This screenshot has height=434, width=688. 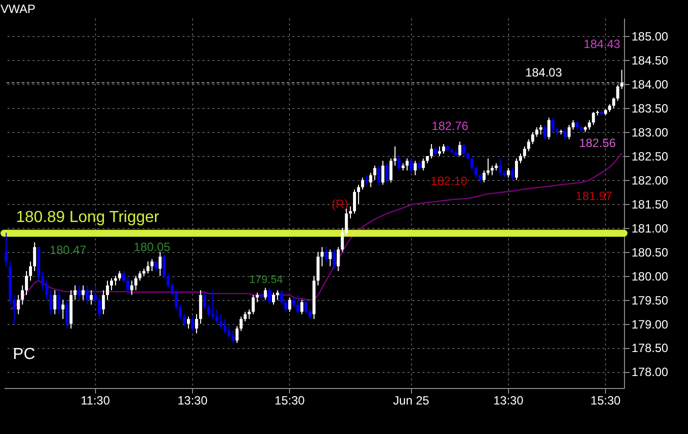 What do you see at coordinates (24, 354) in the screenshot?
I see `annotation: PC` at bounding box center [24, 354].